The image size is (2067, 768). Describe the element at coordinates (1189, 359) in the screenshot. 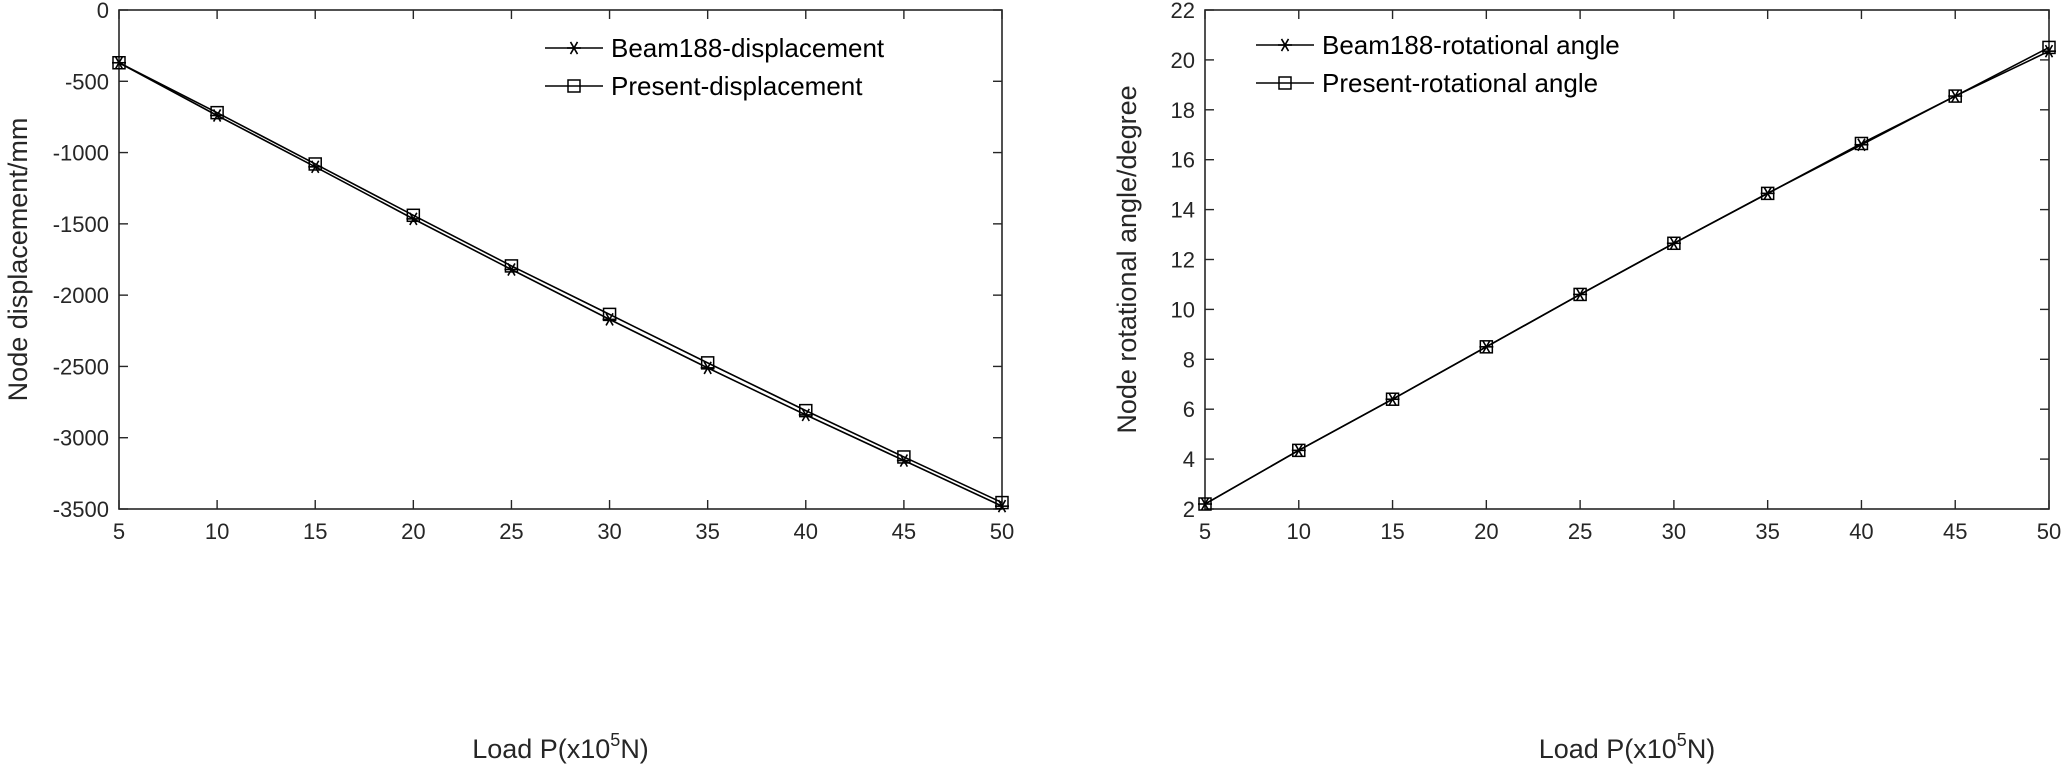

I see `y-tick-label: 8` at that location.